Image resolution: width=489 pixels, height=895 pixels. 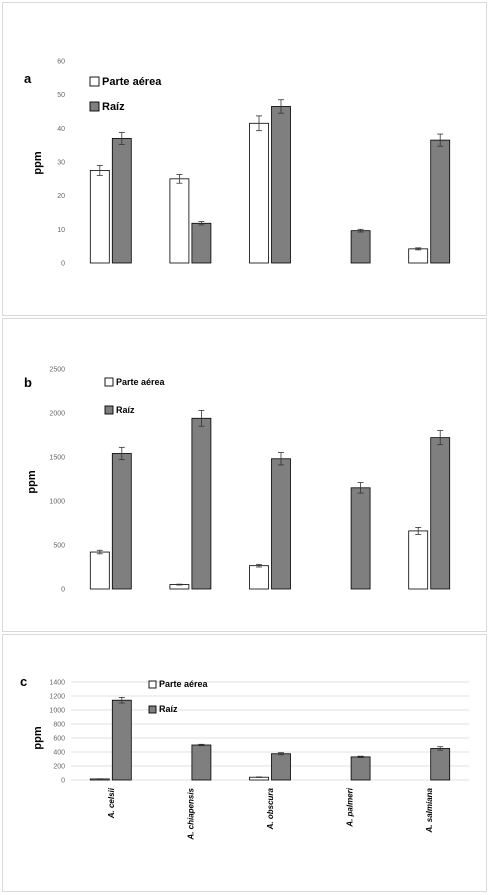 What do you see at coordinates (23, 681) in the screenshot?
I see `panel-letter: c` at bounding box center [23, 681].